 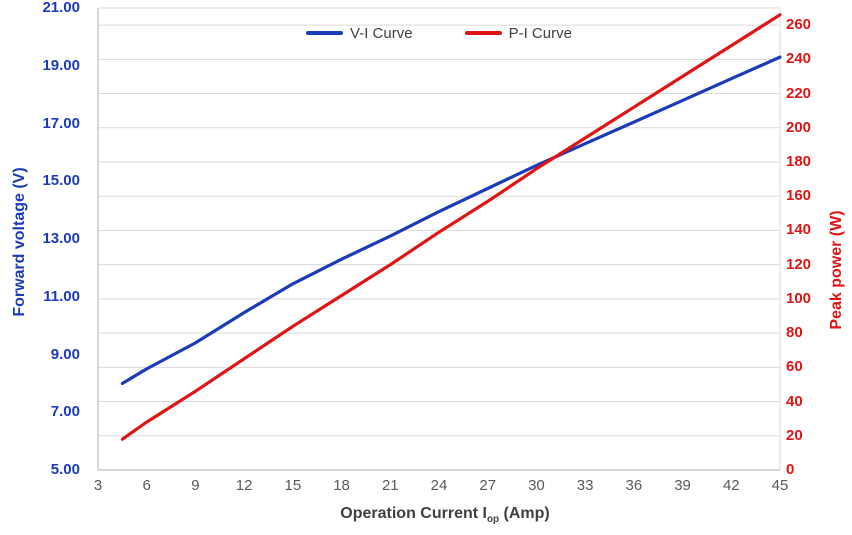 I want to click on left-axis-tick-label: 11.00, so click(x=61, y=296).